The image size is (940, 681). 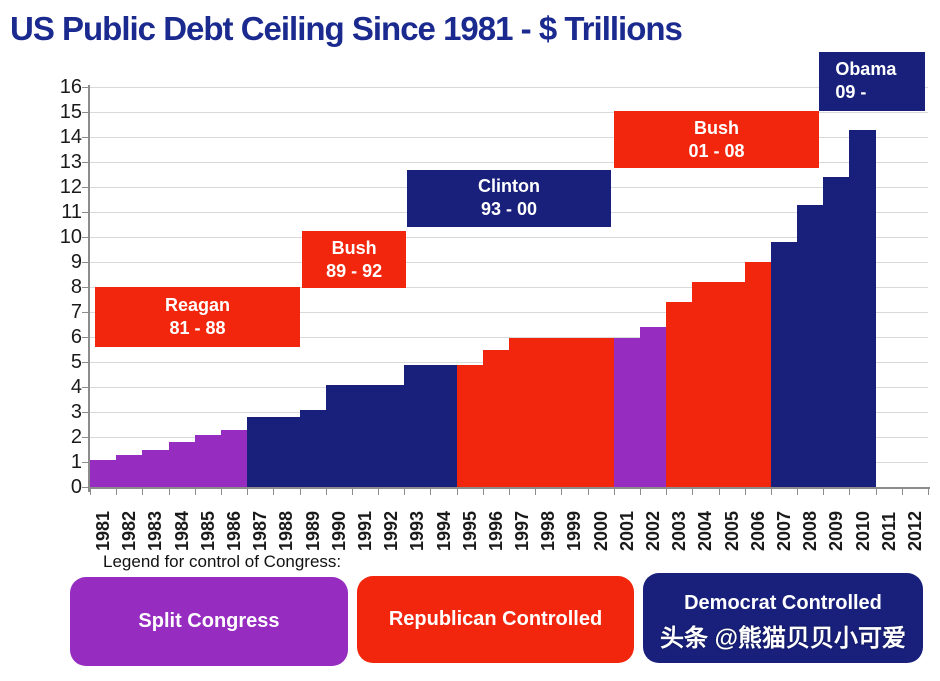 What do you see at coordinates (70, 237) in the screenshot?
I see `y-tick-label: 10` at bounding box center [70, 237].